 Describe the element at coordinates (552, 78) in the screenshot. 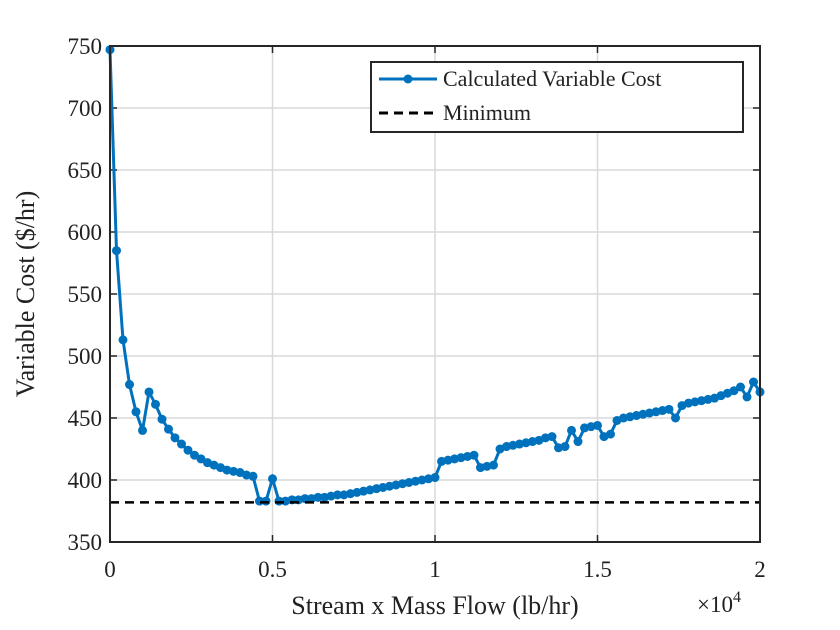

I see `legend-label: Calculated Variable Cost` at that location.